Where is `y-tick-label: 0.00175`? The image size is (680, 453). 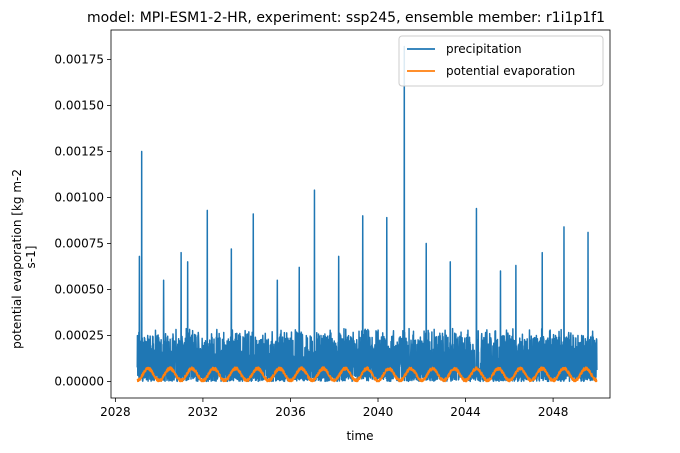
y-tick-label: 0.00175 is located at coordinates (79, 59).